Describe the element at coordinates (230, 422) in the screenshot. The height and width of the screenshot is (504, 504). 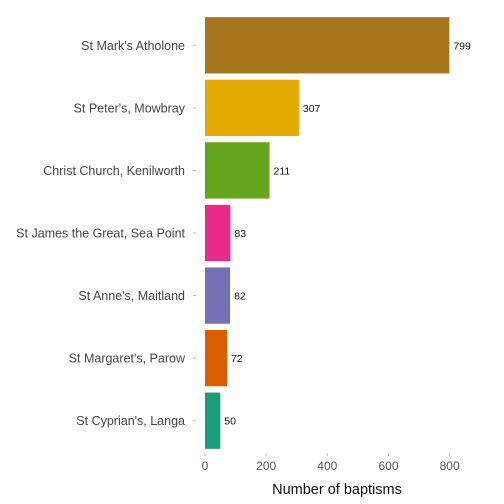
I see `data-label: 50` at that location.